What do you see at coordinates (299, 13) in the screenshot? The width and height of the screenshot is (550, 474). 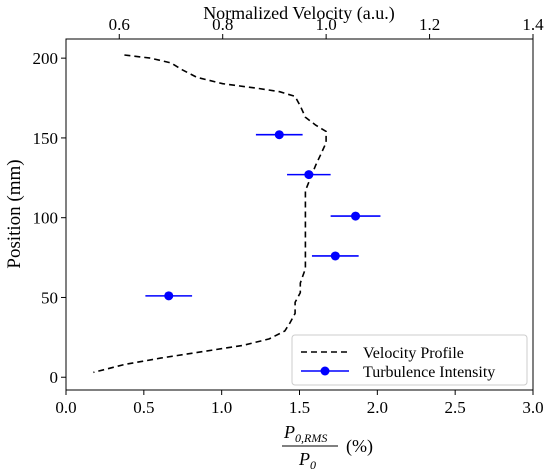 I see `top-axis-label: Normalized Velocity (a.u.)` at bounding box center [299, 13].